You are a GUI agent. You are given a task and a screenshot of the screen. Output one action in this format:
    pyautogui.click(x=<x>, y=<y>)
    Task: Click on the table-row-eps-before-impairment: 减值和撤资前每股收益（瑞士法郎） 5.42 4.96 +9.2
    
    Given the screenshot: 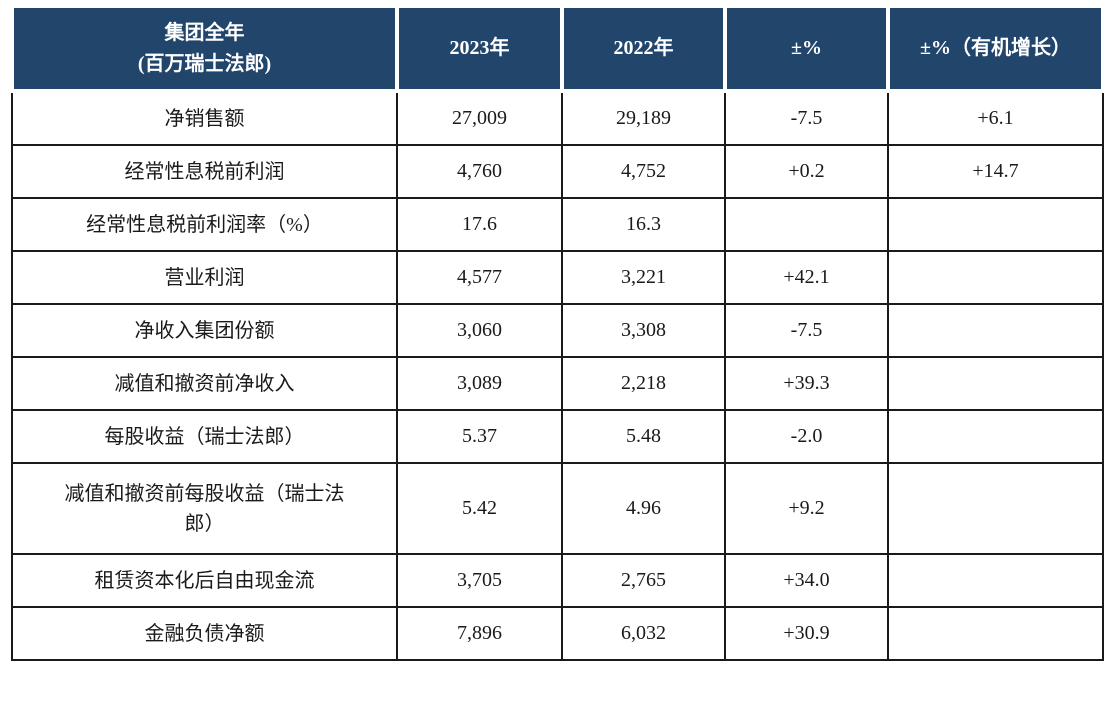 What is the action you would take?
    pyautogui.click(x=557, y=508)
    